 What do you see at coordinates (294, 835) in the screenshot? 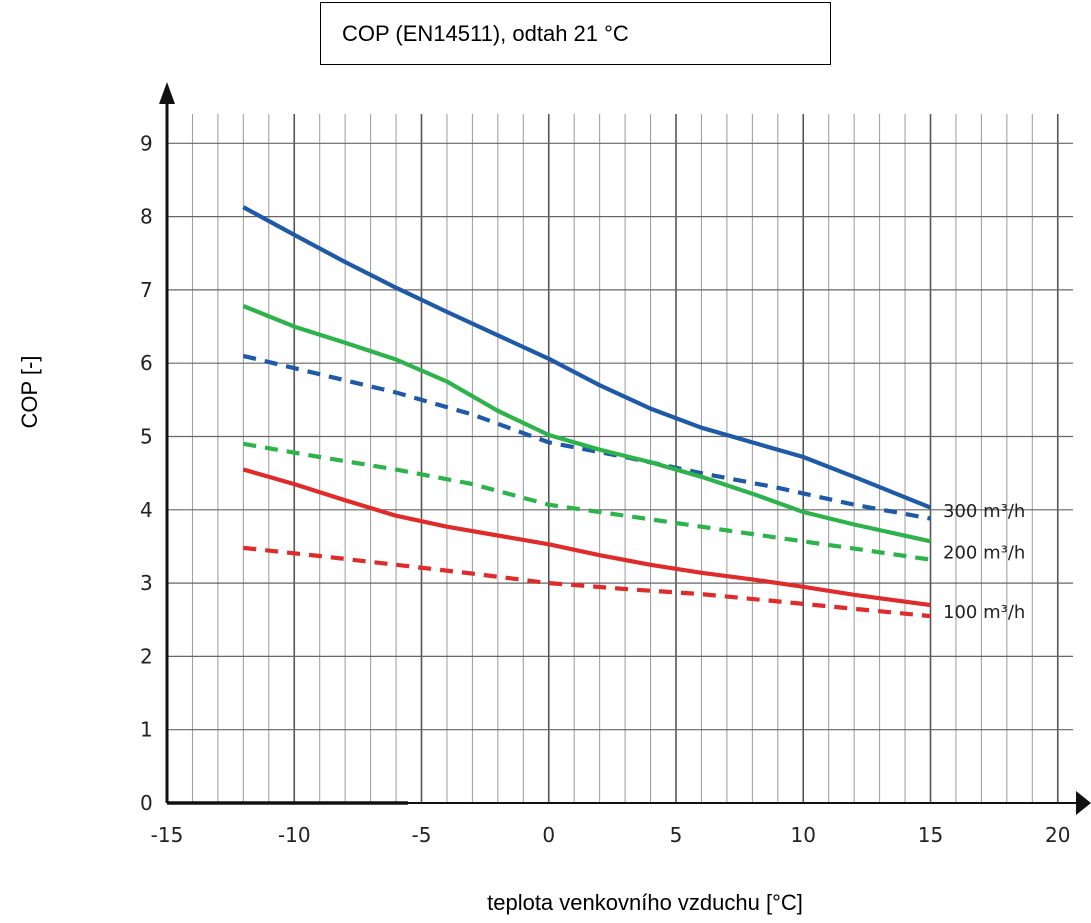
I see `x-tick-label: -10` at bounding box center [294, 835].